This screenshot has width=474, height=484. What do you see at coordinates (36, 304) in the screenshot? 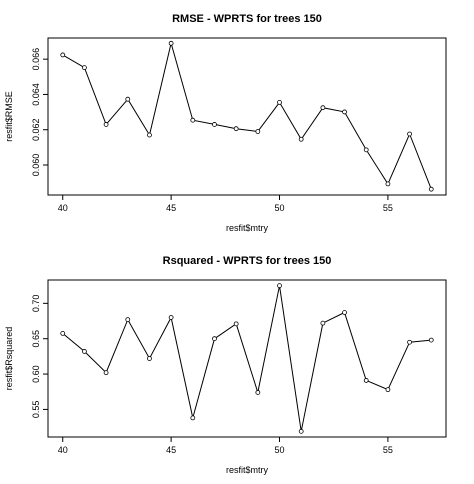
I see `y-tick-label: 0.70` at bounding box center [36, 304].